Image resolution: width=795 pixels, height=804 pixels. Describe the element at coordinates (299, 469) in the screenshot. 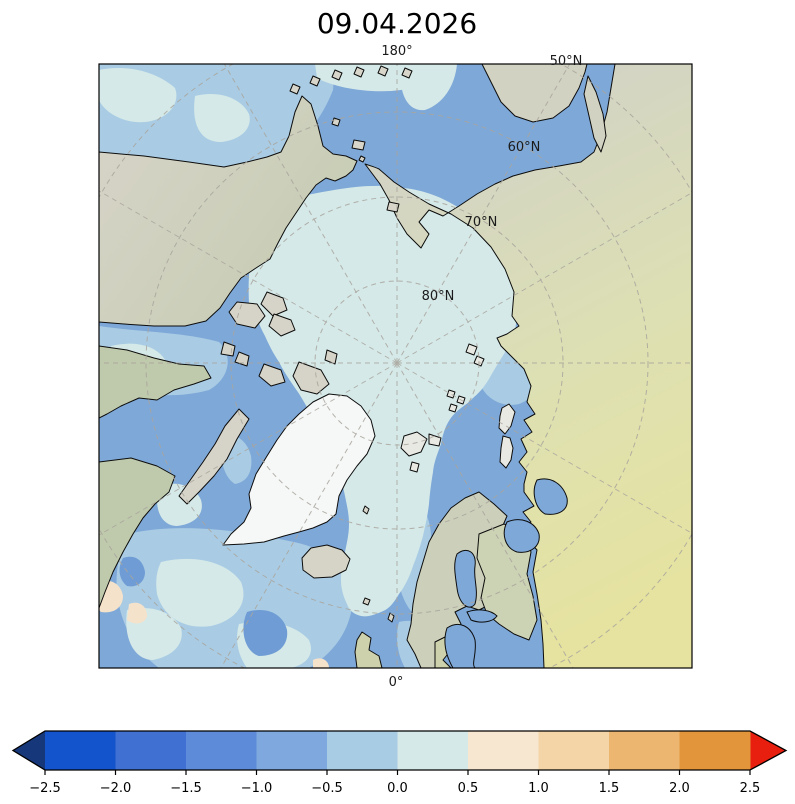

I see `land-greenland-ice-sheet` at that location.